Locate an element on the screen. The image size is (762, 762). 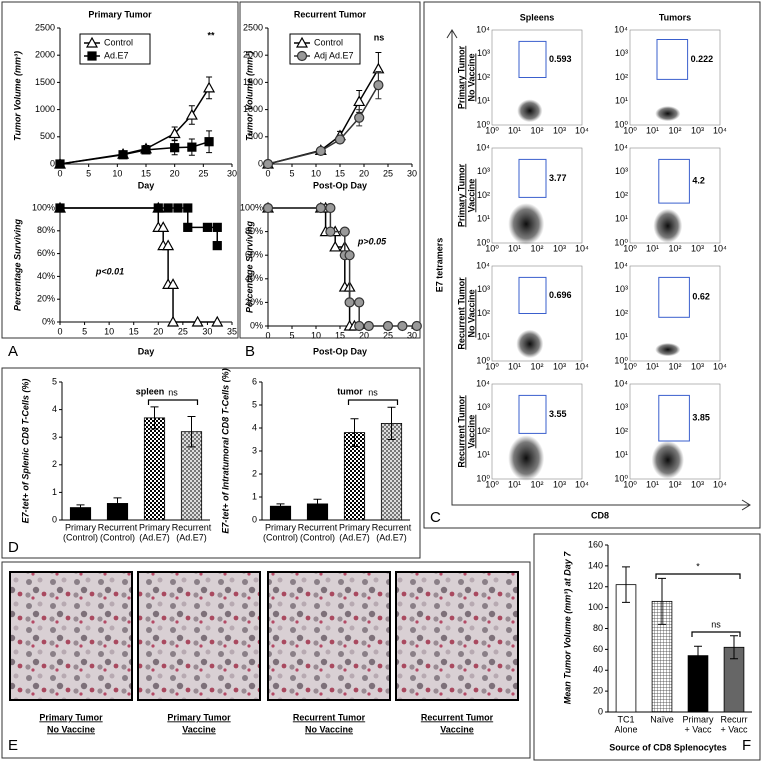
legend-label: Ad.E7 is located at coordinates (116, 55).